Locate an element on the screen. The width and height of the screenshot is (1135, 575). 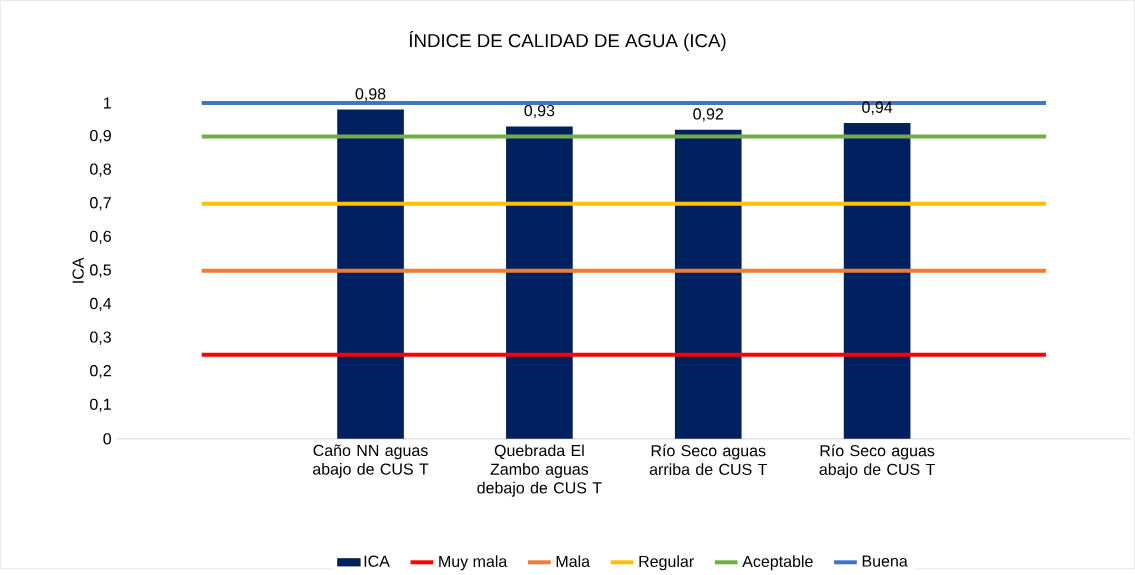
chart-title: ÍNDICE DE CALIDAD DE AGUA (ICA) is located at coordinates (567, 41).